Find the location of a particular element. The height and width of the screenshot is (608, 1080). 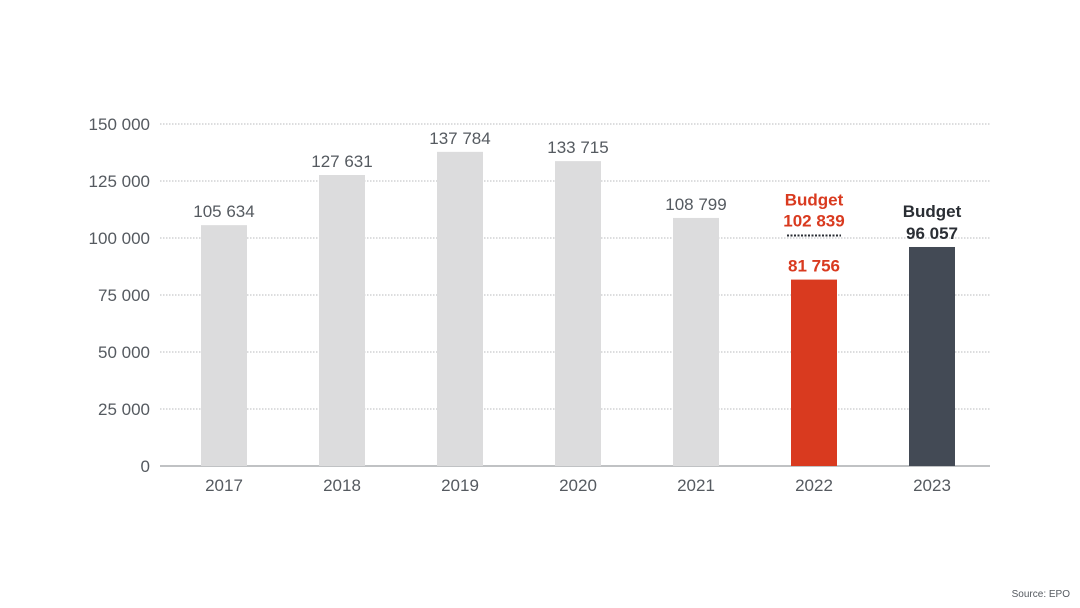

y-tick-label: 150 000 is located at coordinates (119, 124).